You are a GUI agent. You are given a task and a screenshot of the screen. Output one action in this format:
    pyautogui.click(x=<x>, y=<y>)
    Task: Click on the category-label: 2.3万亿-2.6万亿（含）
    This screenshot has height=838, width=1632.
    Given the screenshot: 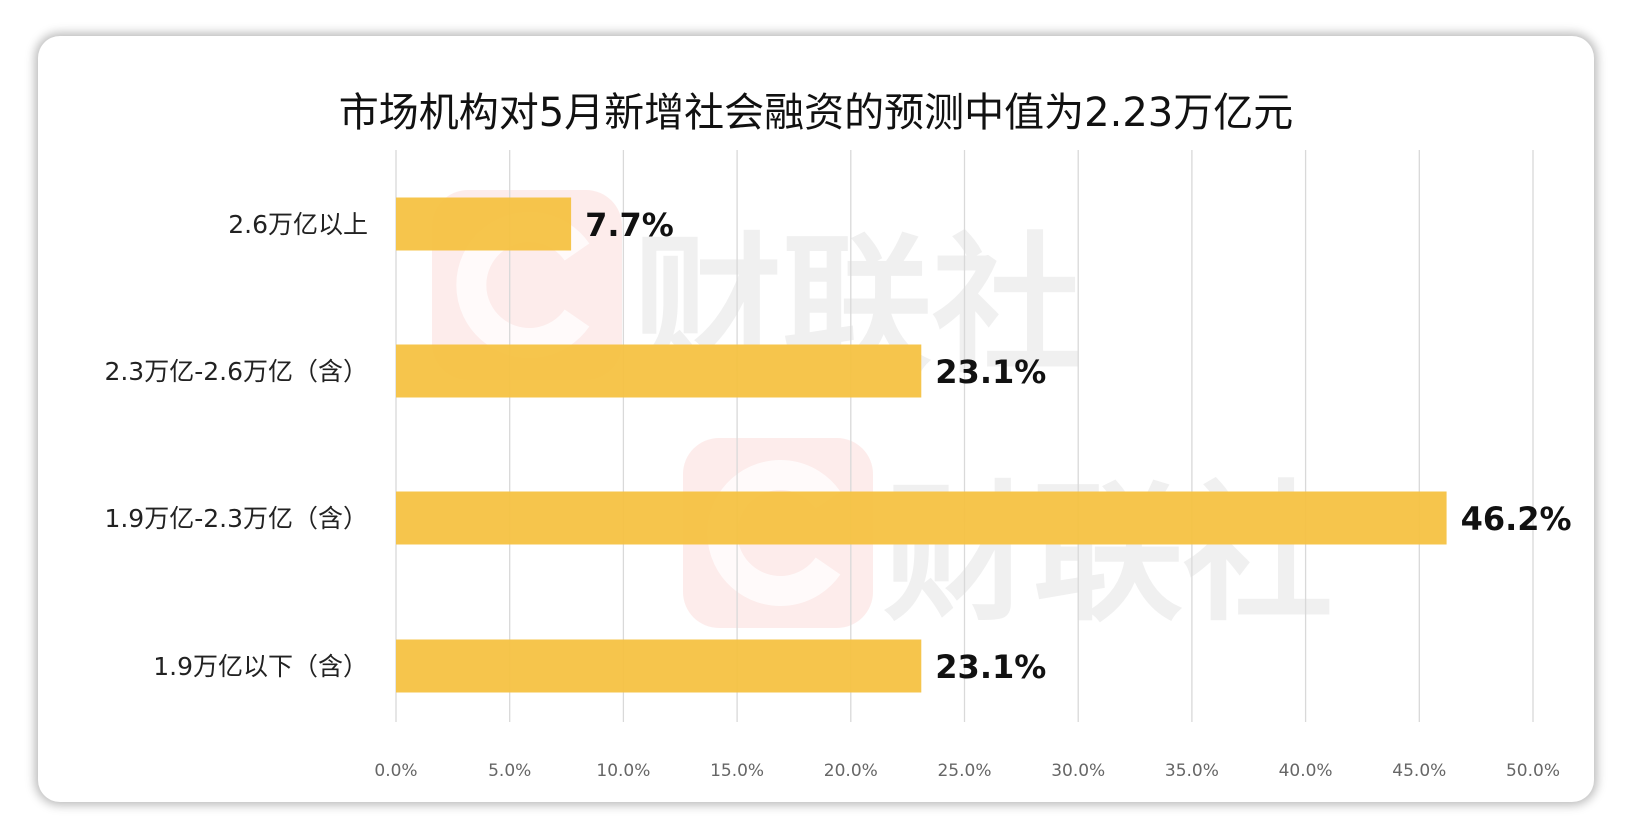 What is the action you would take?
    pyautogui.click(x=236, y=371)
    